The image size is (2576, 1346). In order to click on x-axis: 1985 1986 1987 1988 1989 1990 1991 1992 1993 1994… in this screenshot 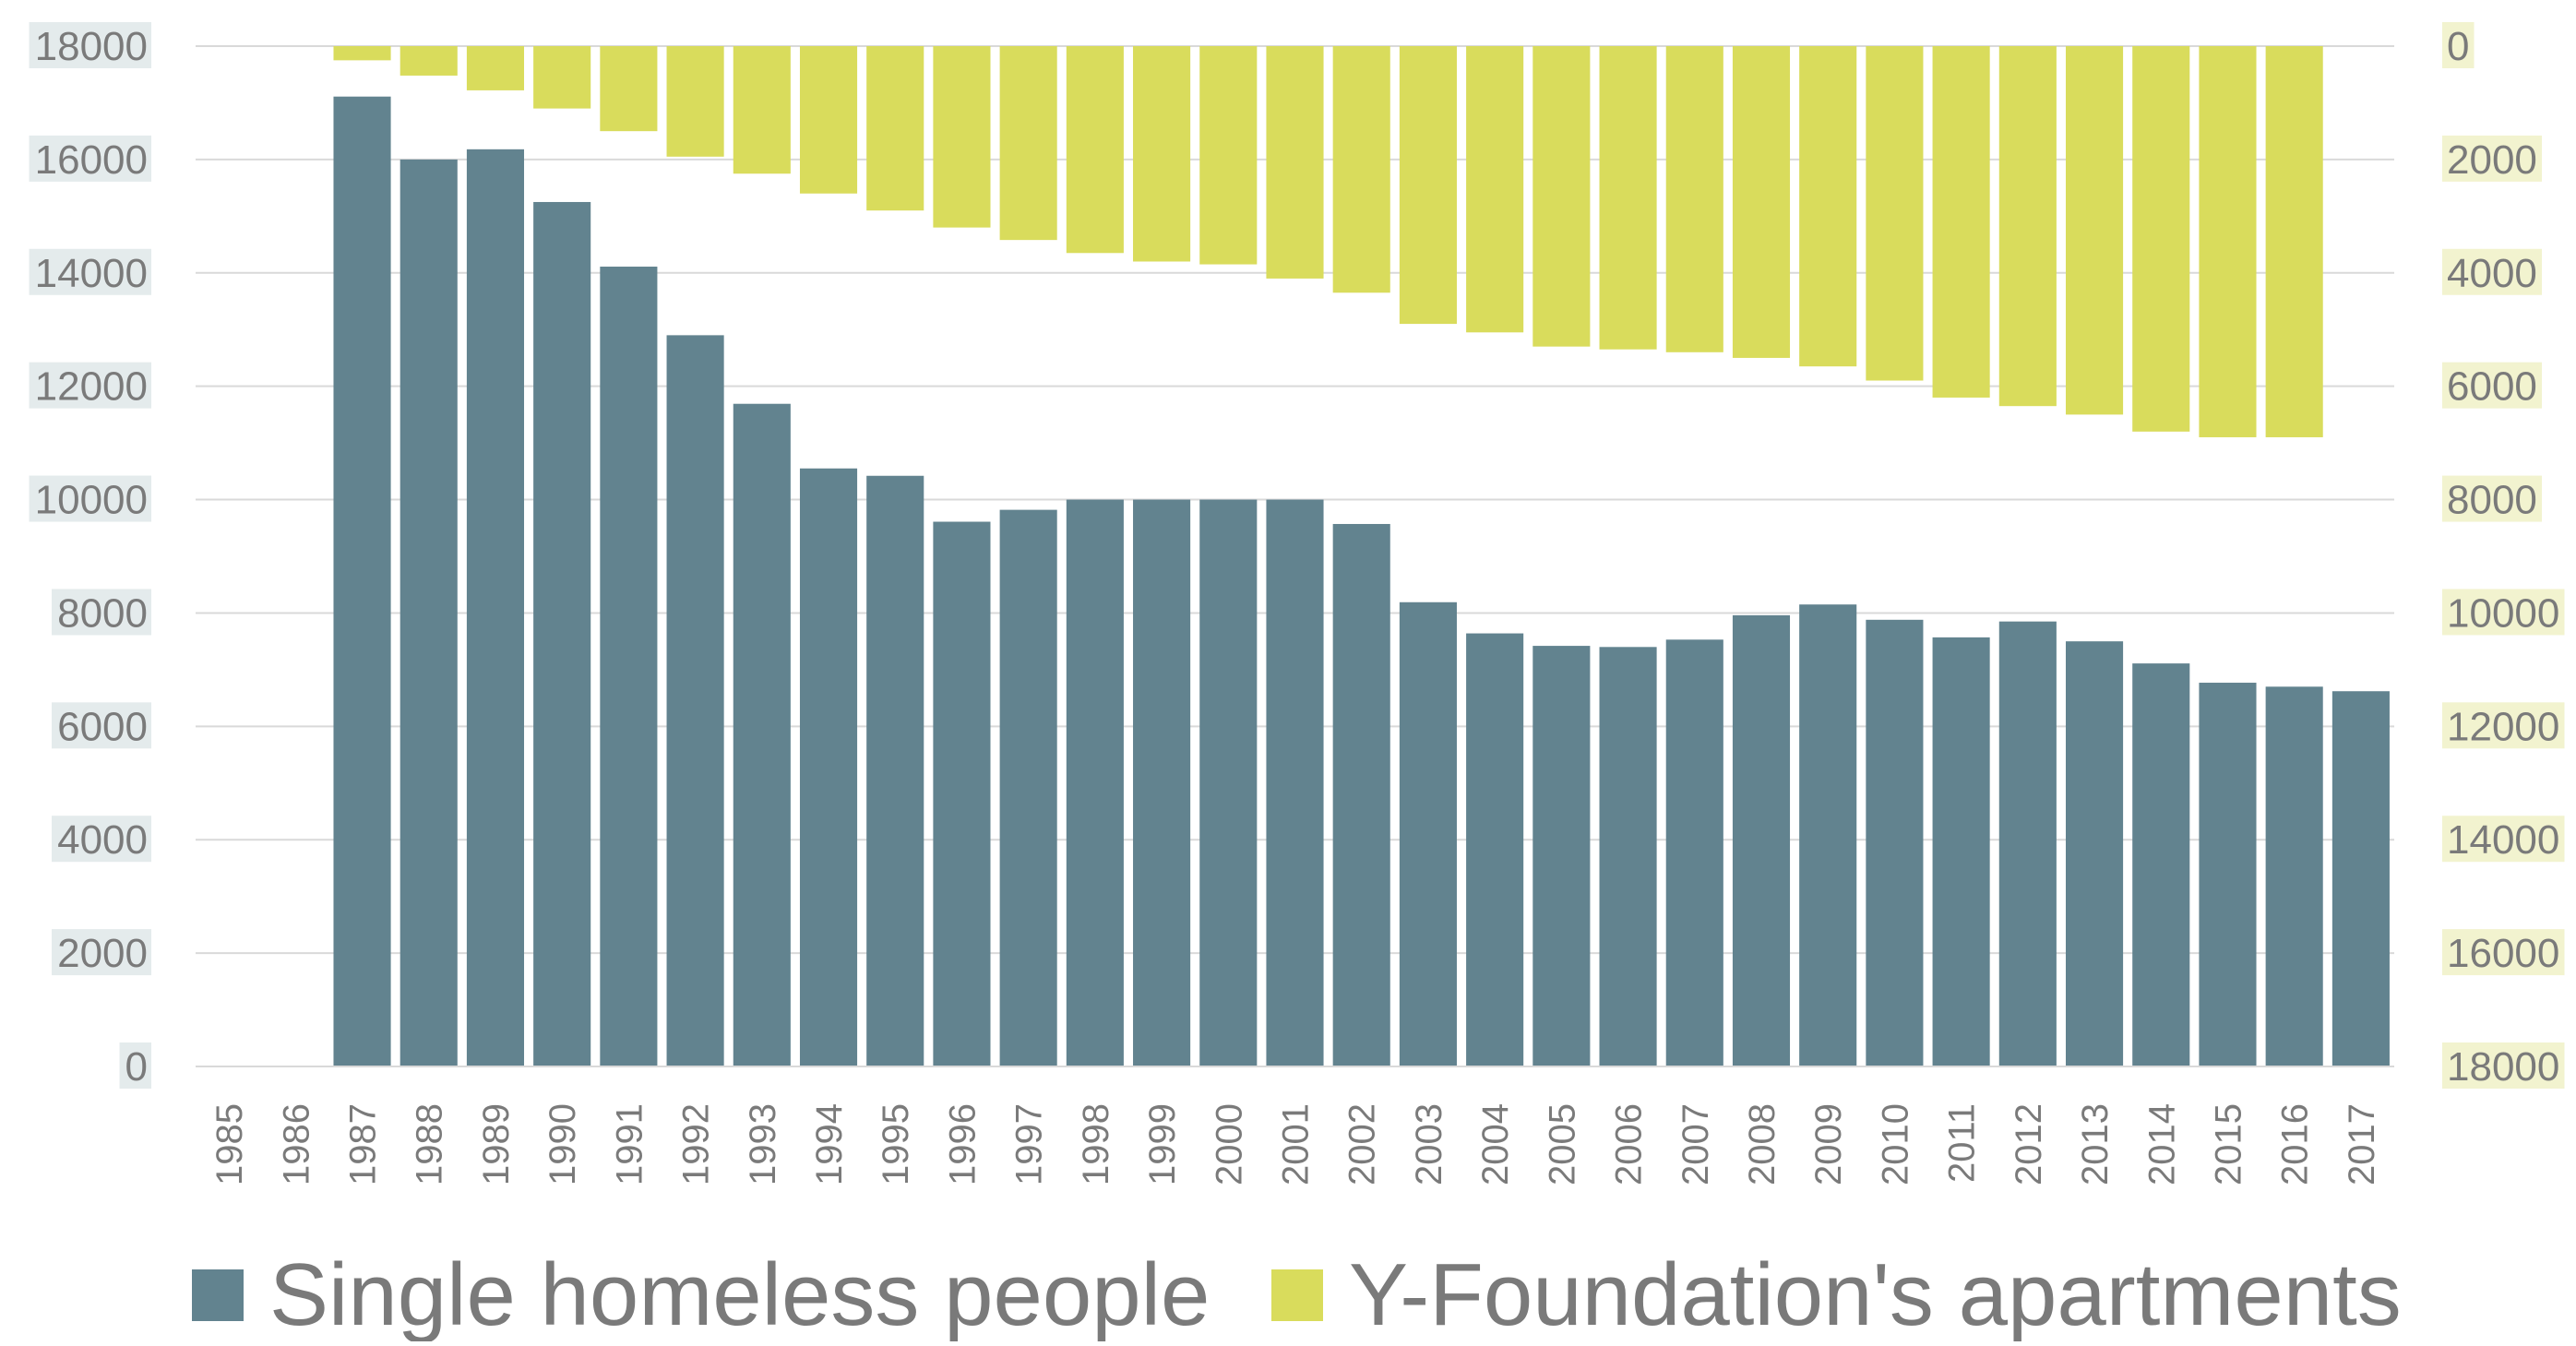, I will do `click(1295, 1125)`.